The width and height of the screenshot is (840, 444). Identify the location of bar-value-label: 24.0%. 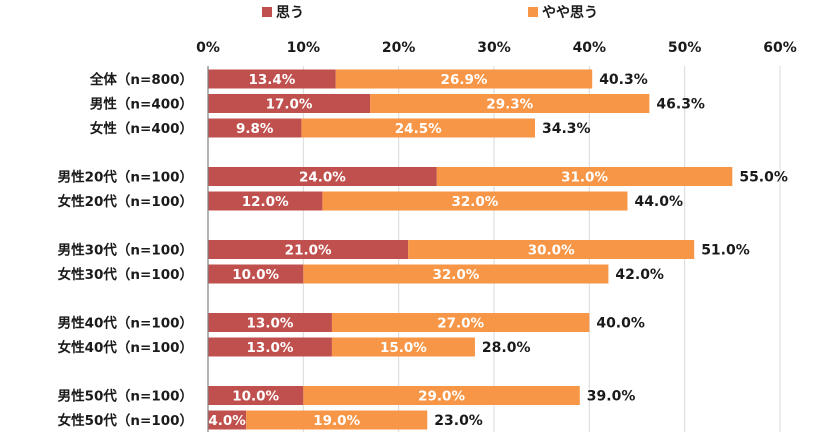
(322, 178).